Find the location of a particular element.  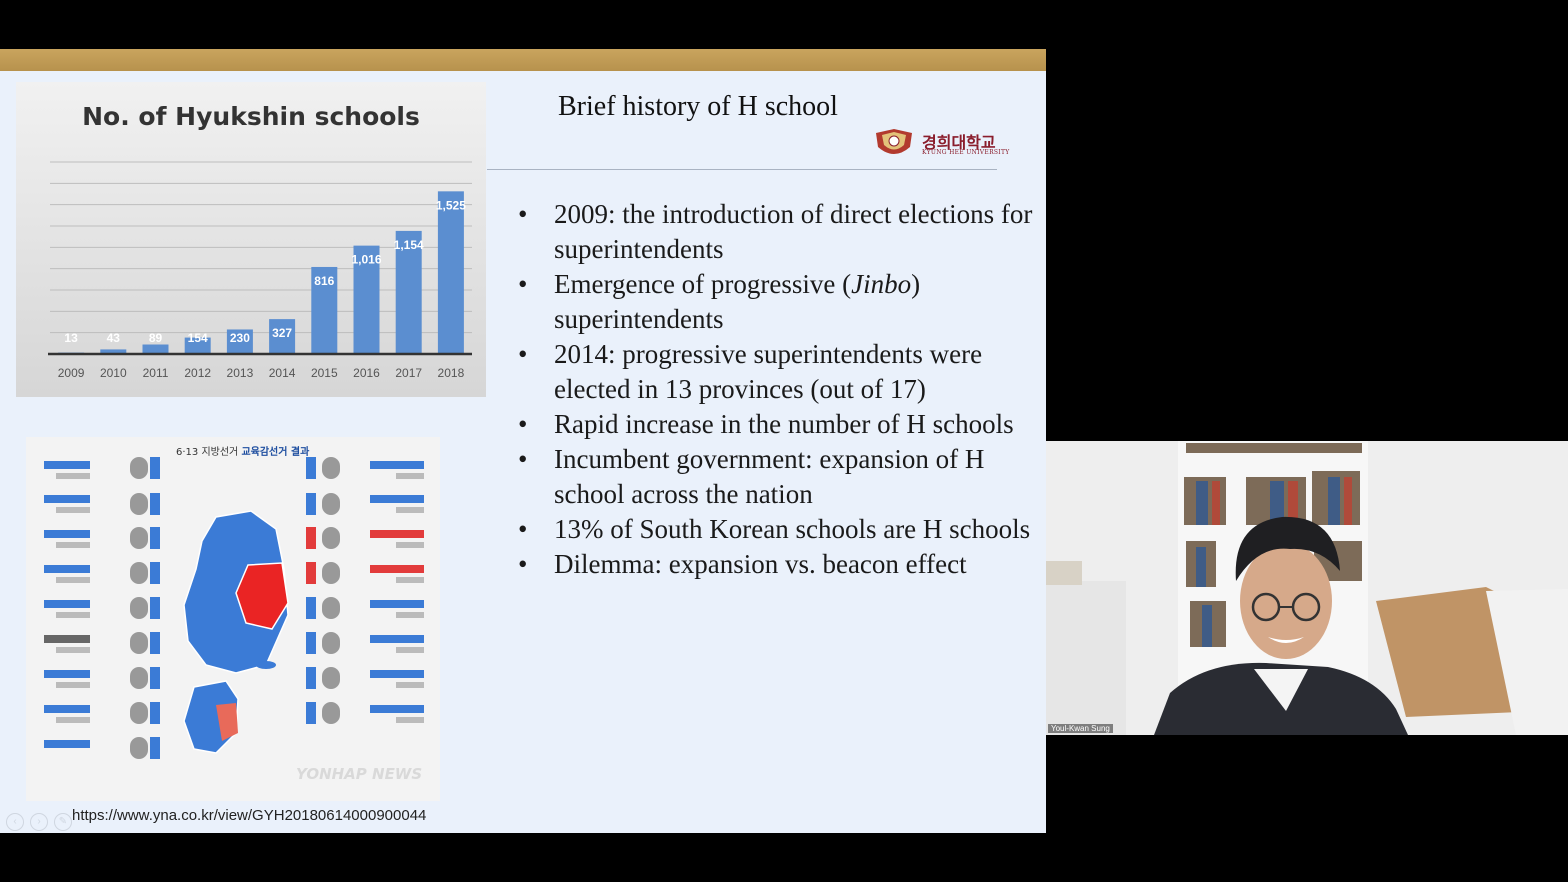

data-label: 154 is located at coordinates (198, 338).